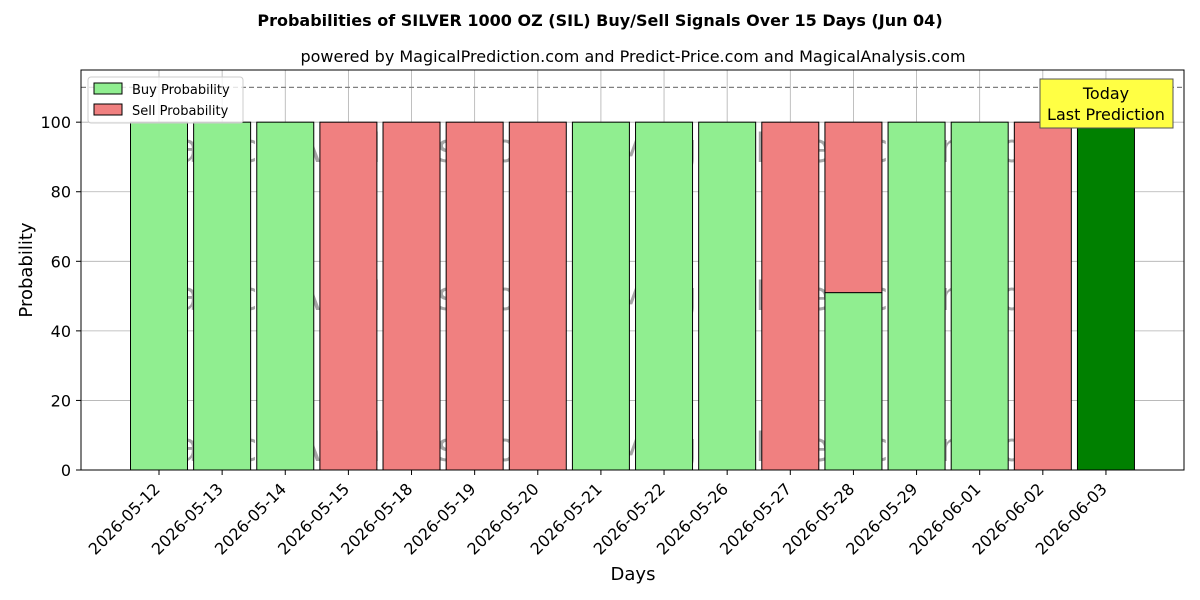  What do you see at coordinates (181, 90) in the screenshot?
I see `legend-label-buy: Buy Probability` at bounding box center [181, 90].